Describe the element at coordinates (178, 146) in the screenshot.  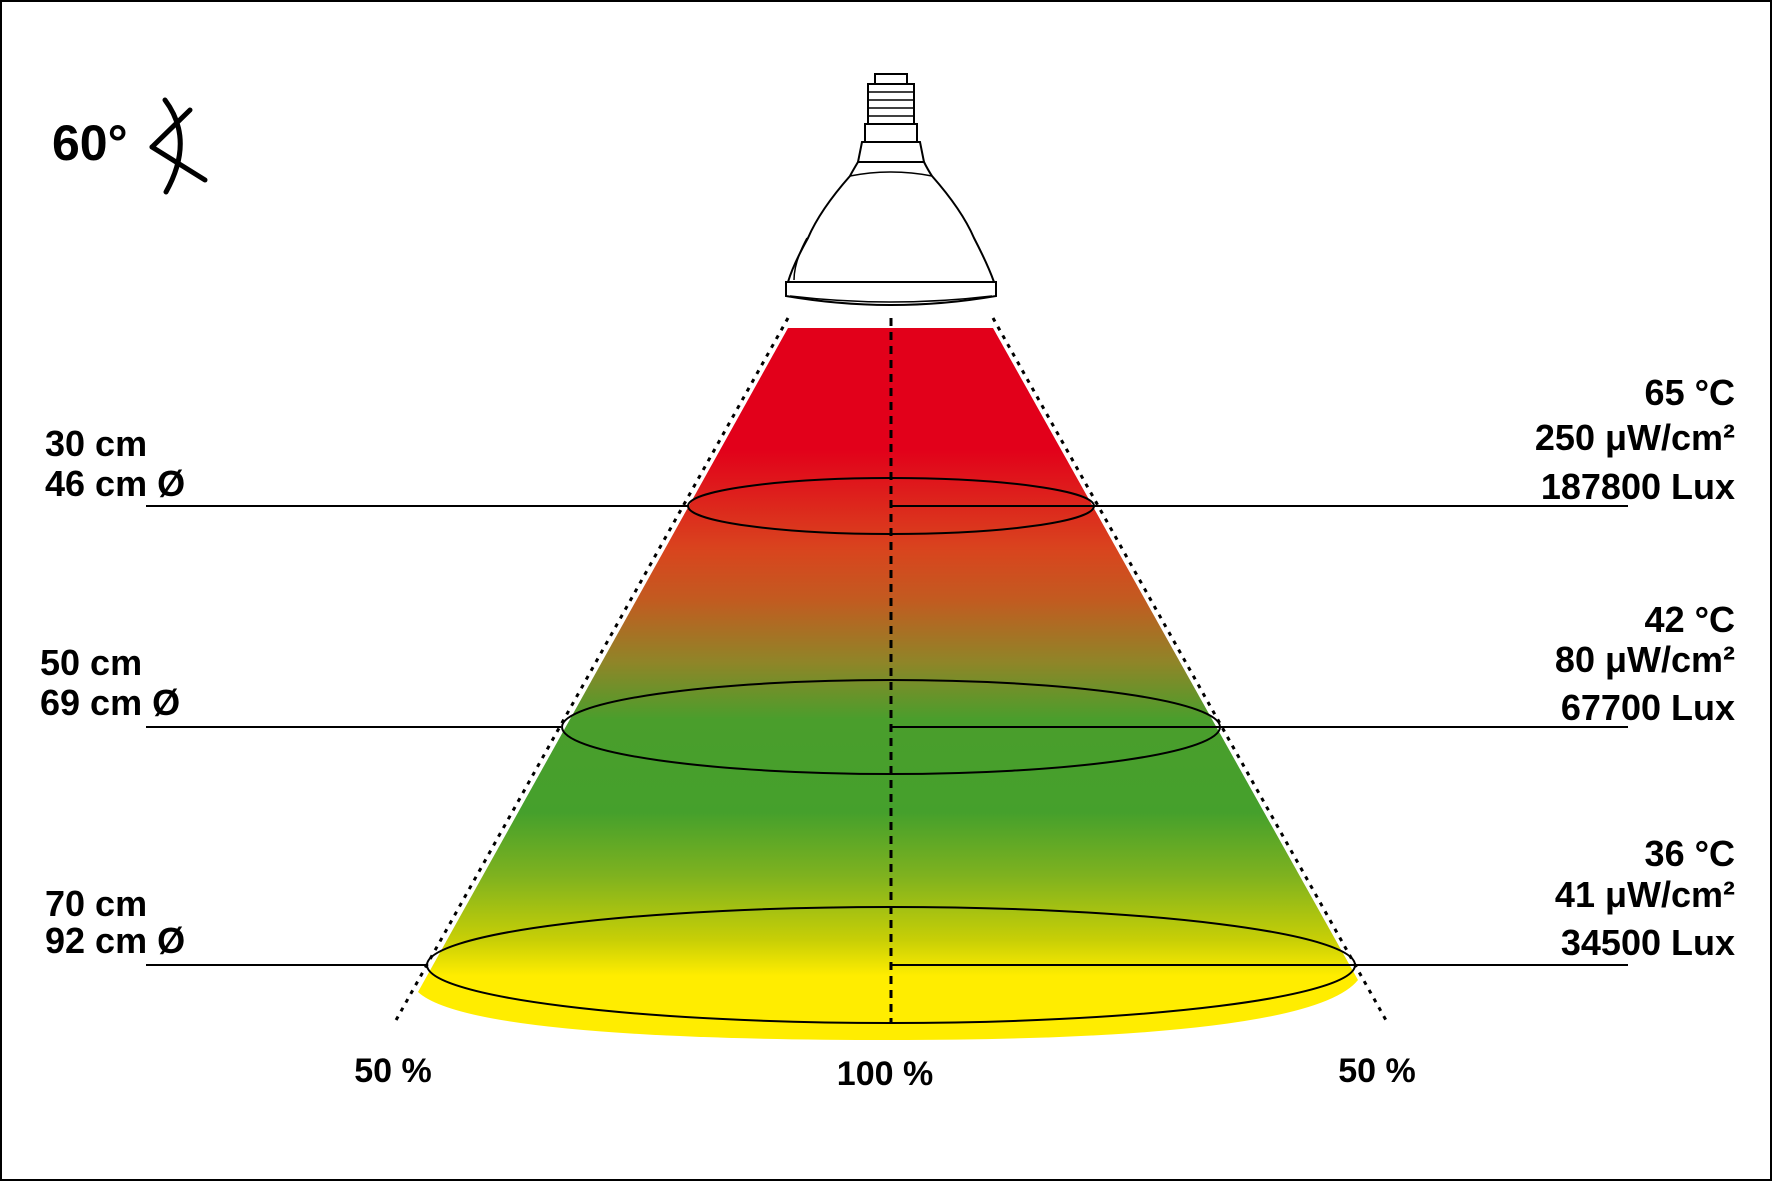
I see `beam-angle-icon` at that location.